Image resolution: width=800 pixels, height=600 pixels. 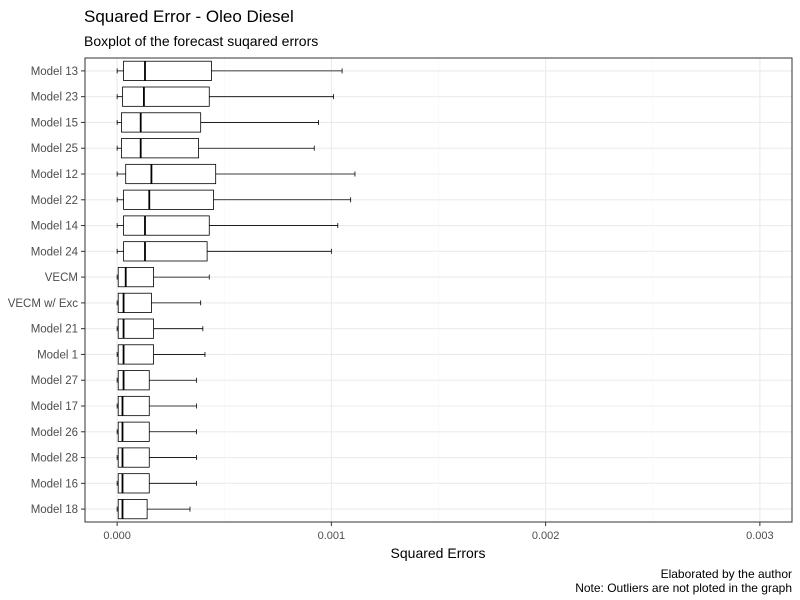 What do you see at coordinates (163, 277) in the screenshot?
I see `box-vecm` at bounding box center [163, 277].